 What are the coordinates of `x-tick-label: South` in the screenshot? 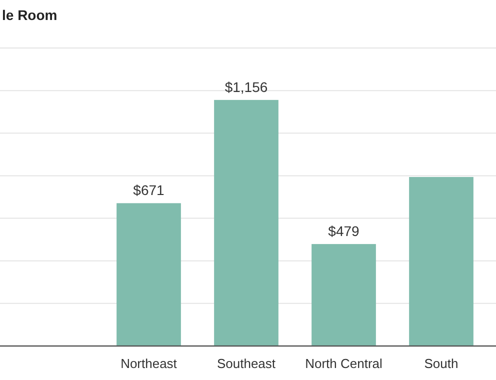 It's located at (441, 363).